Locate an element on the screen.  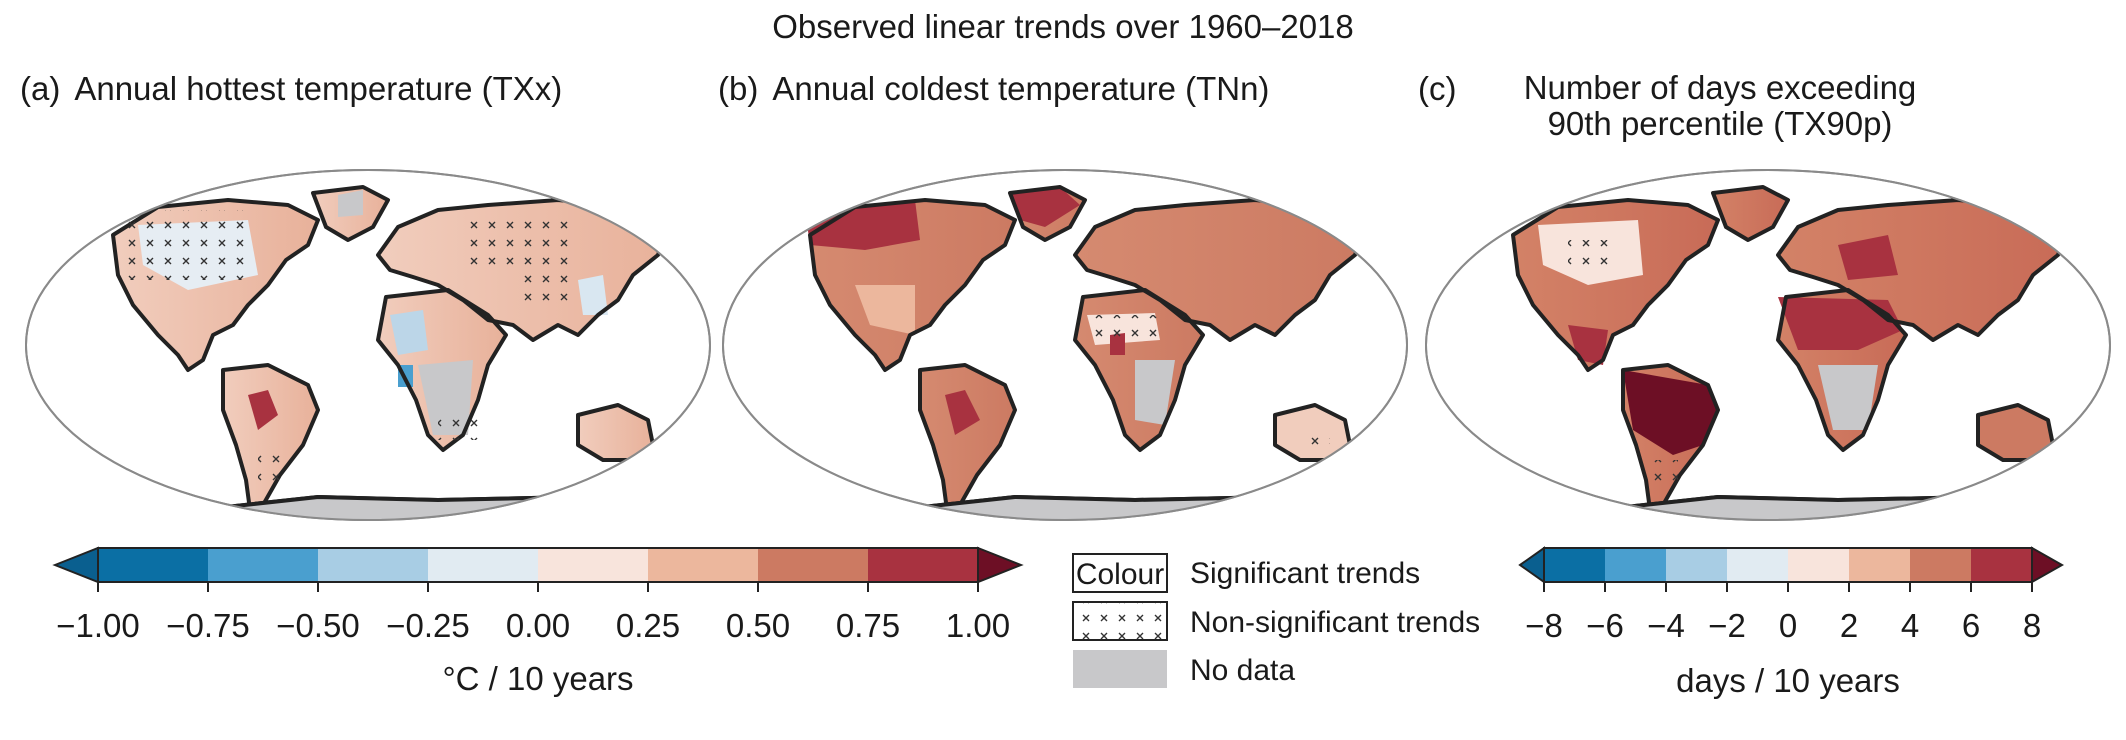
colorbar-left-tick: 0.75 is located at coordinates (868, 625).